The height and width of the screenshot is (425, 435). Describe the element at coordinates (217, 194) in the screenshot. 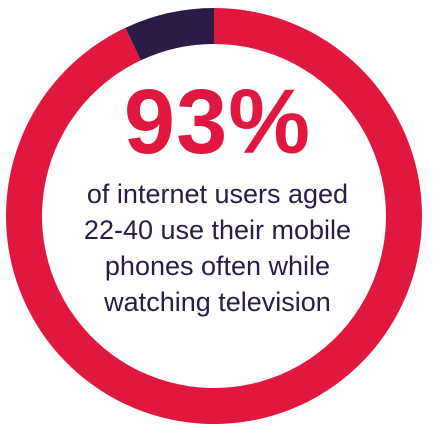

I see `caption-line-1: of internet users aged` at that location.